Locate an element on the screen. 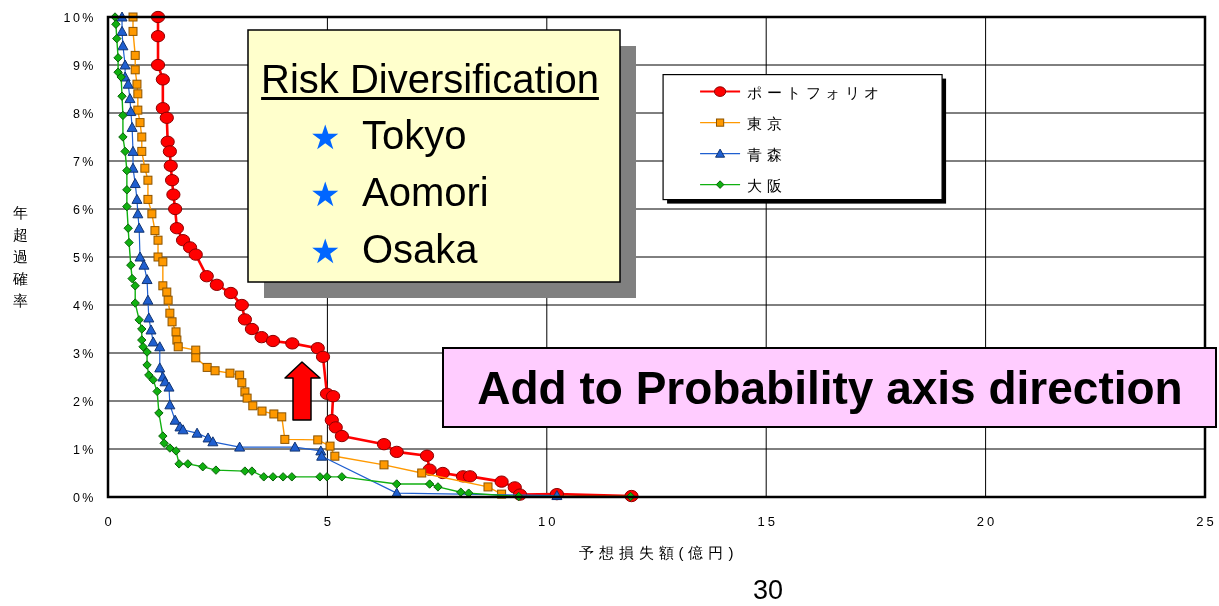 The image size is (1219, 606). y-tick-label: 10% is located at coordinates (79, 18).